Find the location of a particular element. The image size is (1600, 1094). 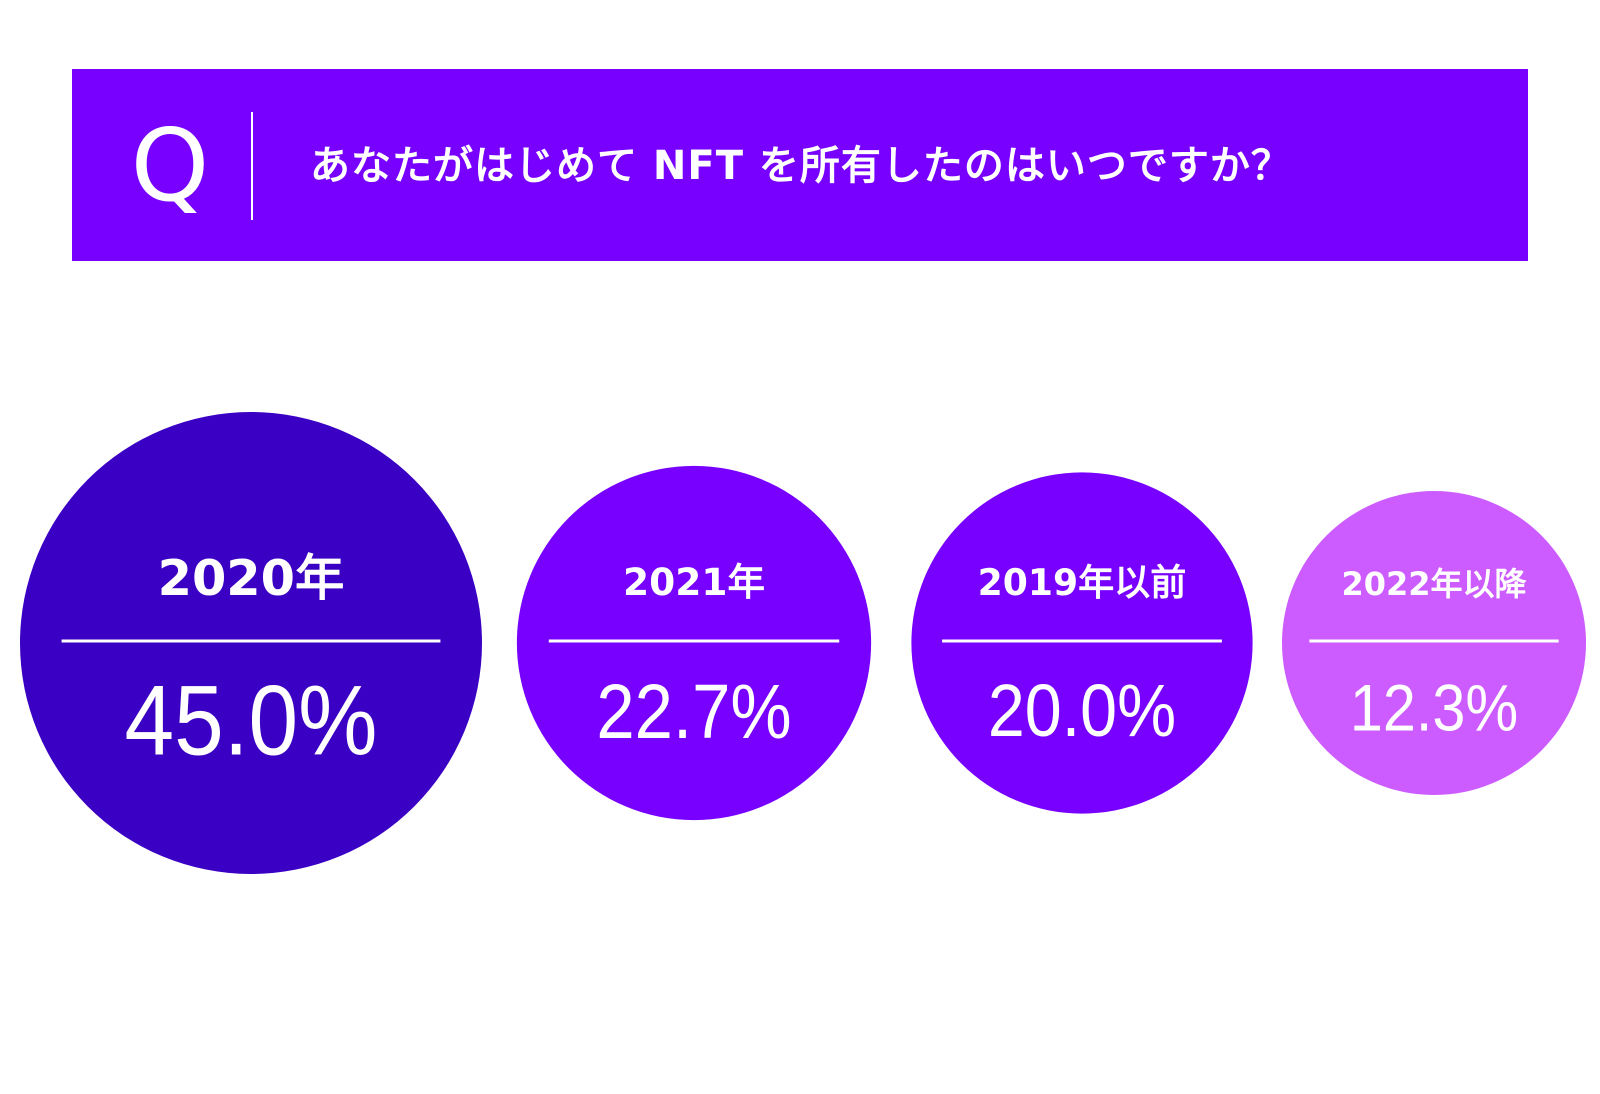

category-label-4: 2022年以降 is located at coordinates (1434, 584).